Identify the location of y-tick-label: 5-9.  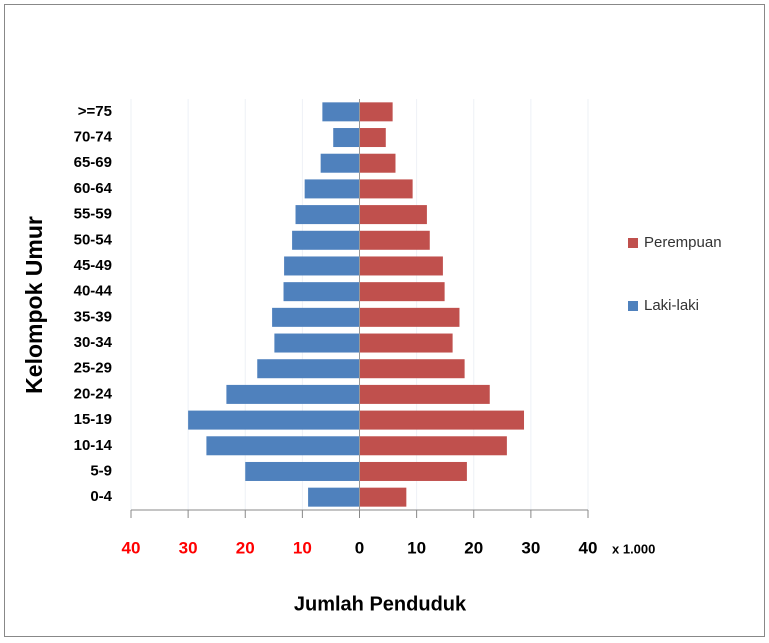
(101, 470).